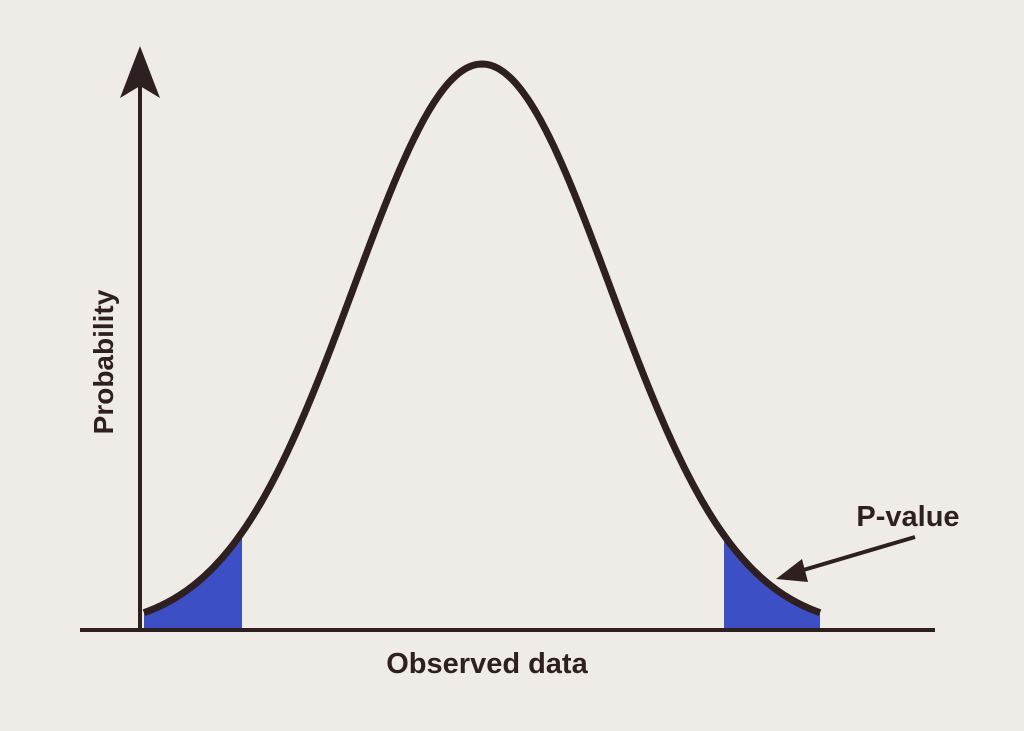 The height and width of the screenshot is (731, 1024). Describe the element at coordinates (140, 72) in the screenshot. I see `y-axis-arrowhead` at that location.